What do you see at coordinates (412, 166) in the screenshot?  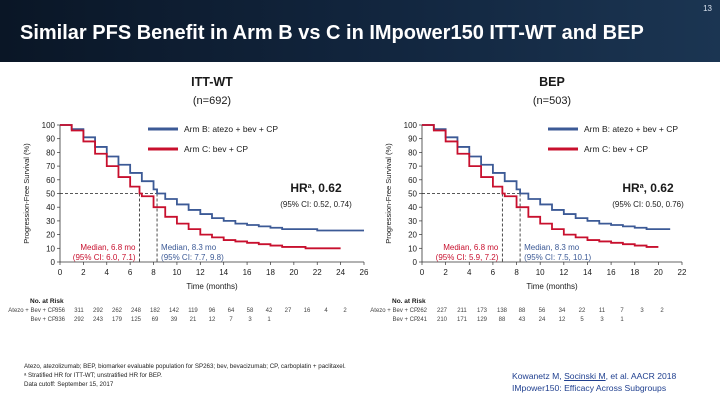 I see `y-tick-label: 70` at bounding box center [412, 166].